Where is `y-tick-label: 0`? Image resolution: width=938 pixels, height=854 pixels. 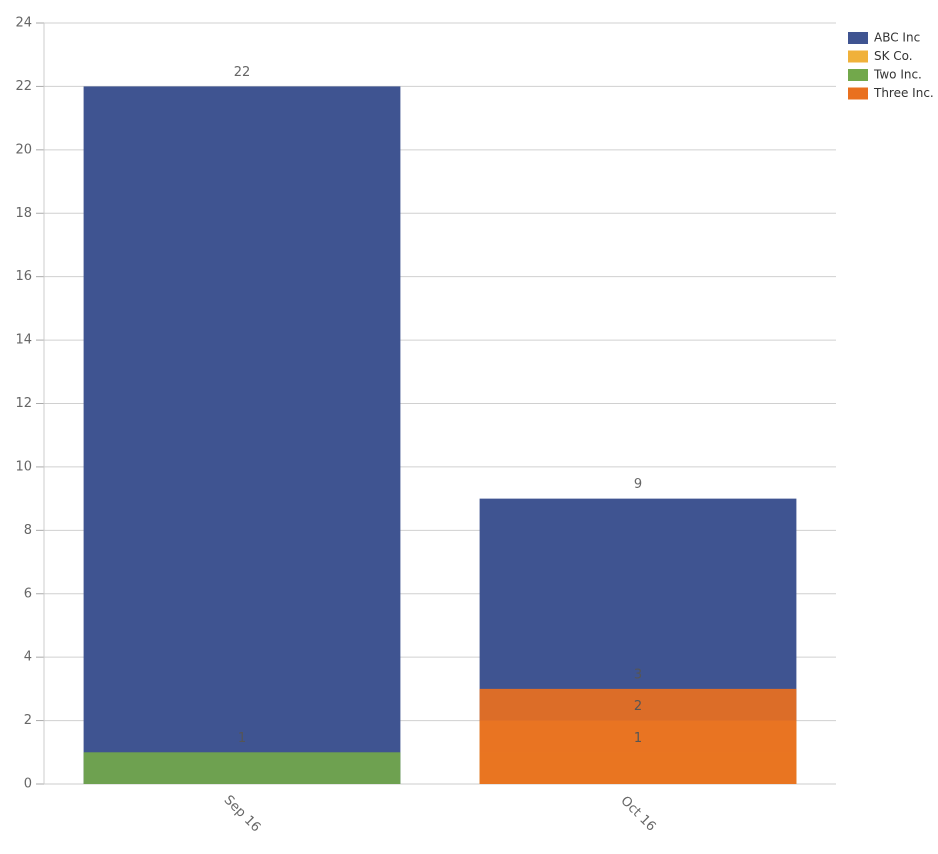 y-tick-label: 0 is located at coordinates (28, 784).